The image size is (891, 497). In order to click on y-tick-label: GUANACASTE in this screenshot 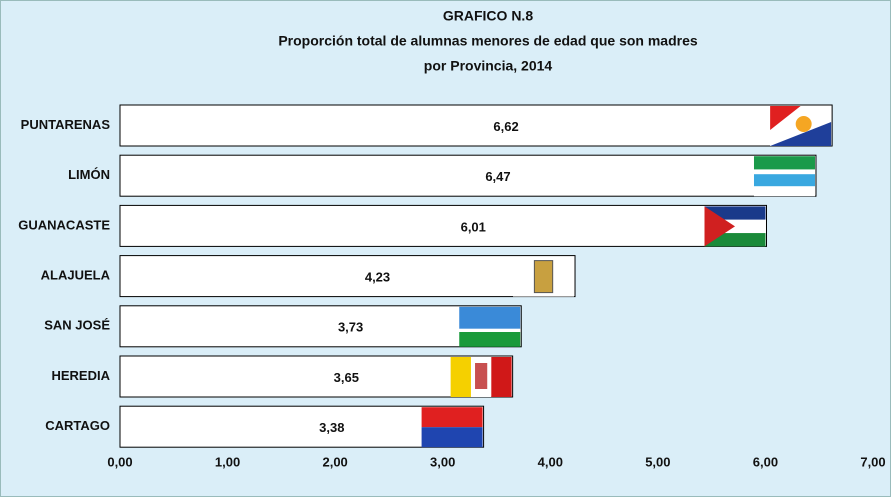, I will do `click(64, 224)`.